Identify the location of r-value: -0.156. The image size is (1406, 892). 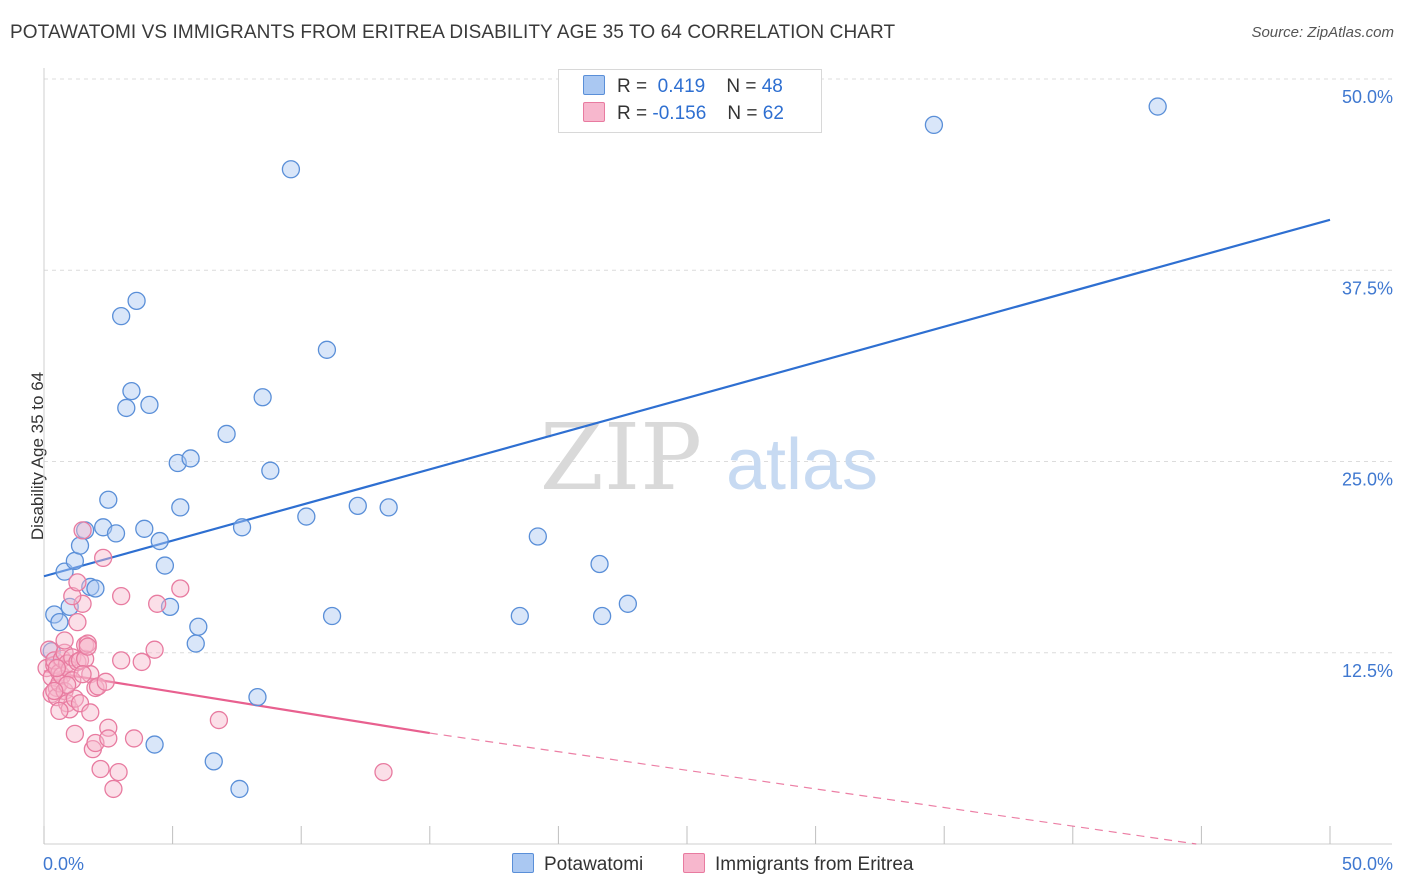
(679, 113).